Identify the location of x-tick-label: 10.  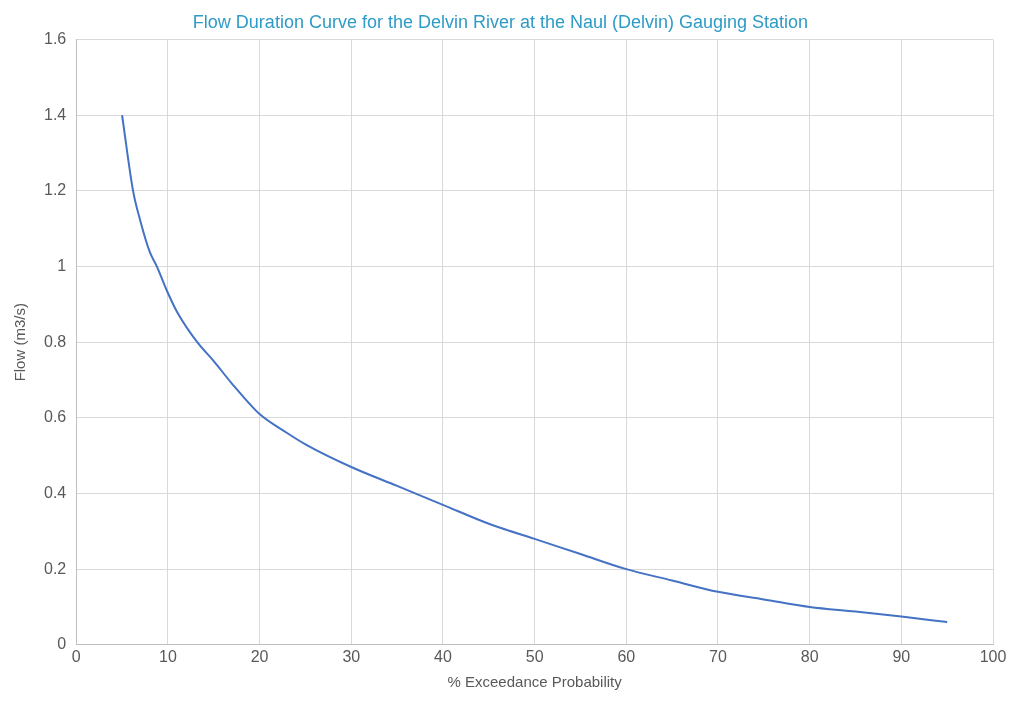
(168, 656).